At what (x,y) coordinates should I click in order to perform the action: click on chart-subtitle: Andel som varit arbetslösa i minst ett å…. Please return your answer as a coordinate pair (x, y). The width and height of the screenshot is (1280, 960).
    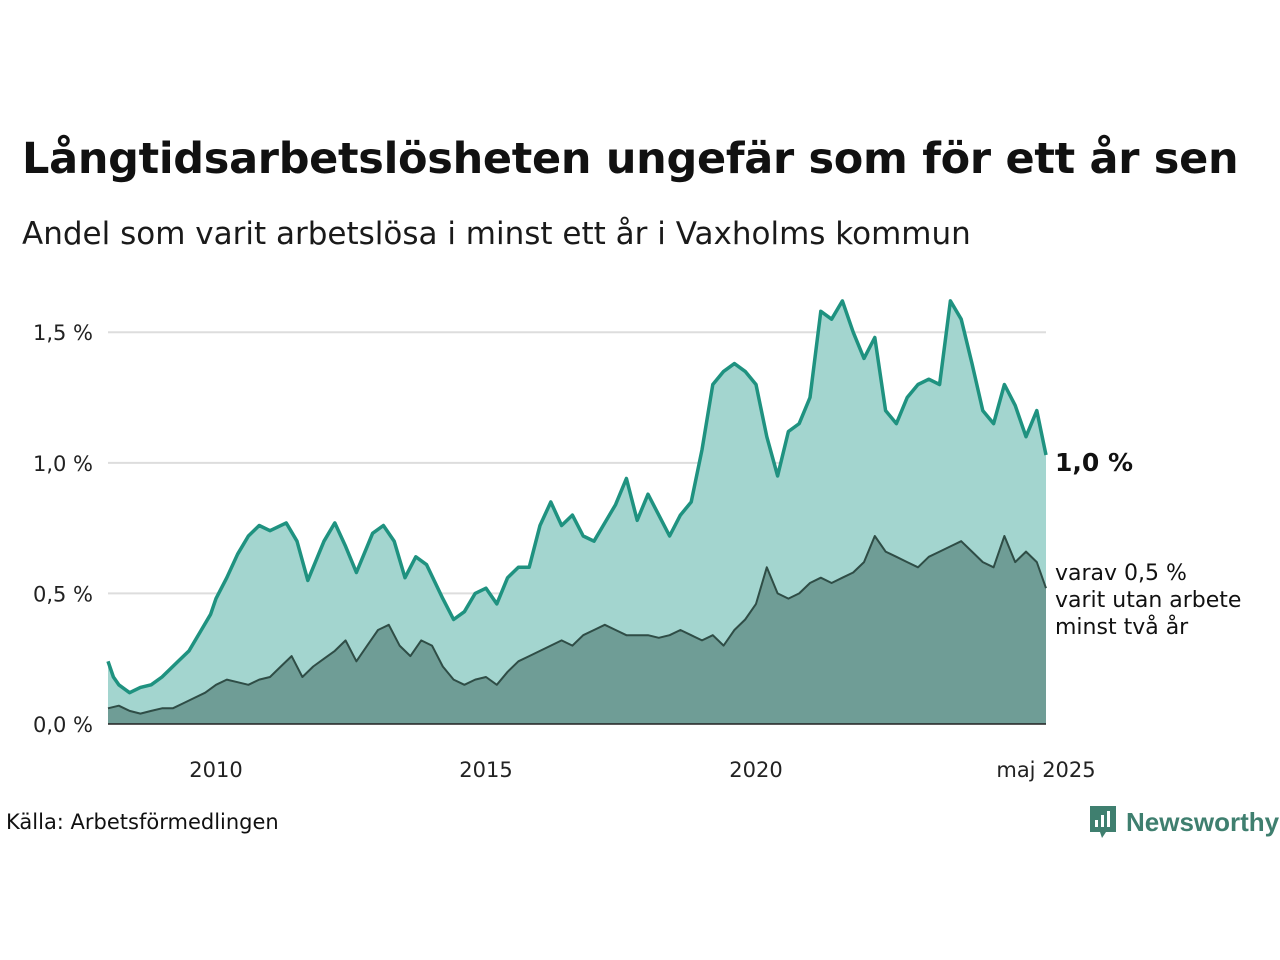
    Looking at the image, I should click on (496, 234).